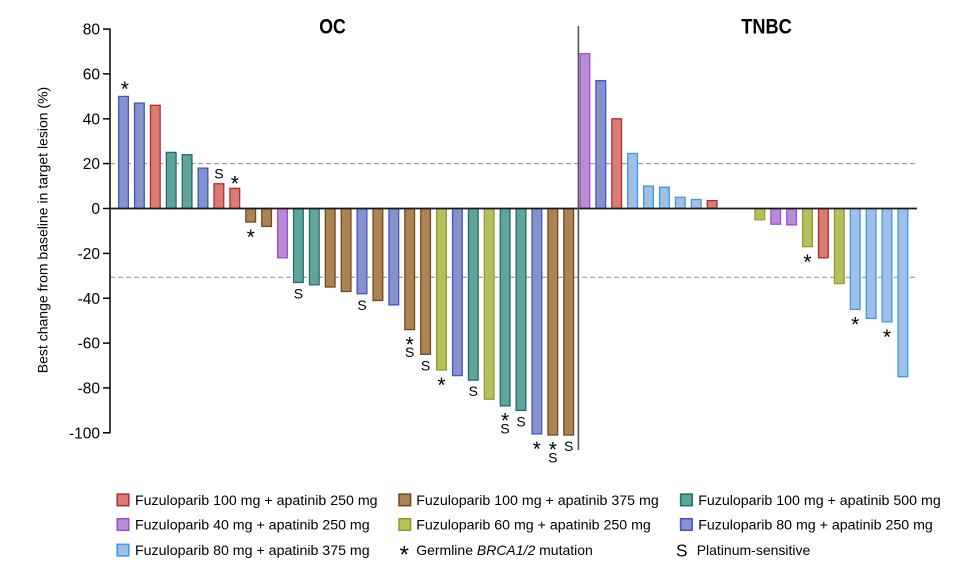  I want to click on svg-text: -60, so click(89, 344).